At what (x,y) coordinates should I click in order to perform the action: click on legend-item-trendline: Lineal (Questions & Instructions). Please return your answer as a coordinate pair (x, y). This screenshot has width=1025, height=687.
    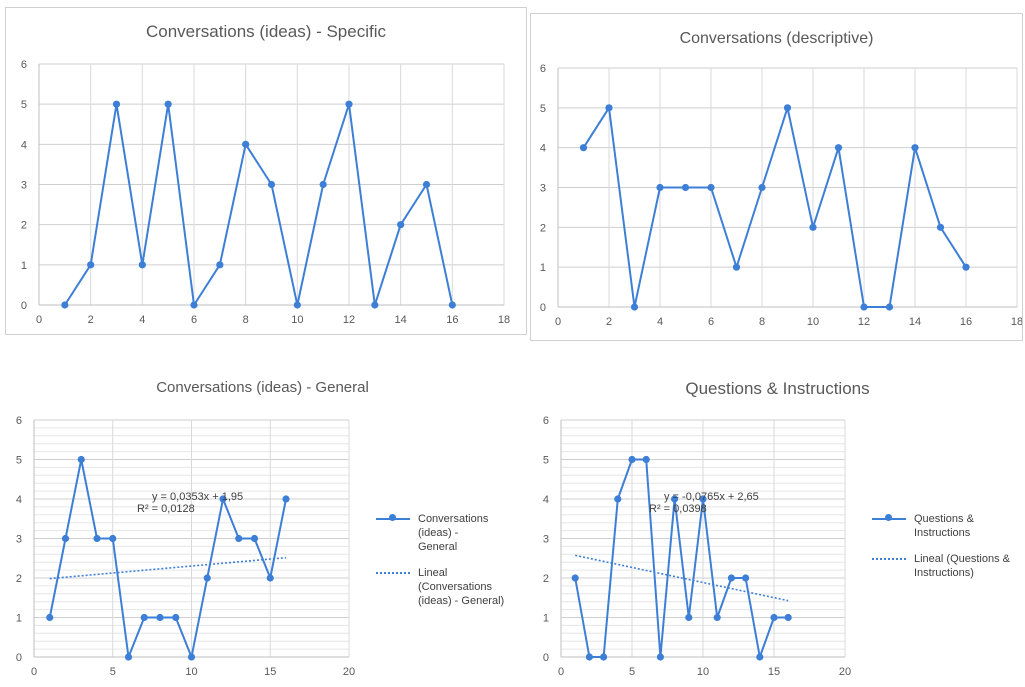
    Looking at the image, I should click on (948, 566).